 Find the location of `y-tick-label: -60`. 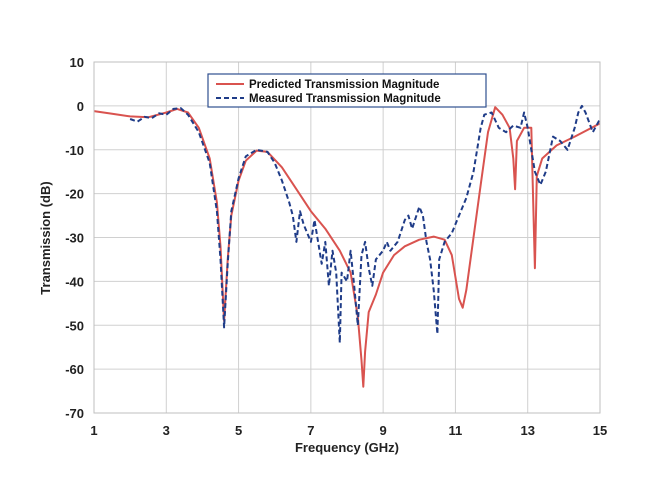

y-tick-label: -60 is located at coordinates (74, 369).